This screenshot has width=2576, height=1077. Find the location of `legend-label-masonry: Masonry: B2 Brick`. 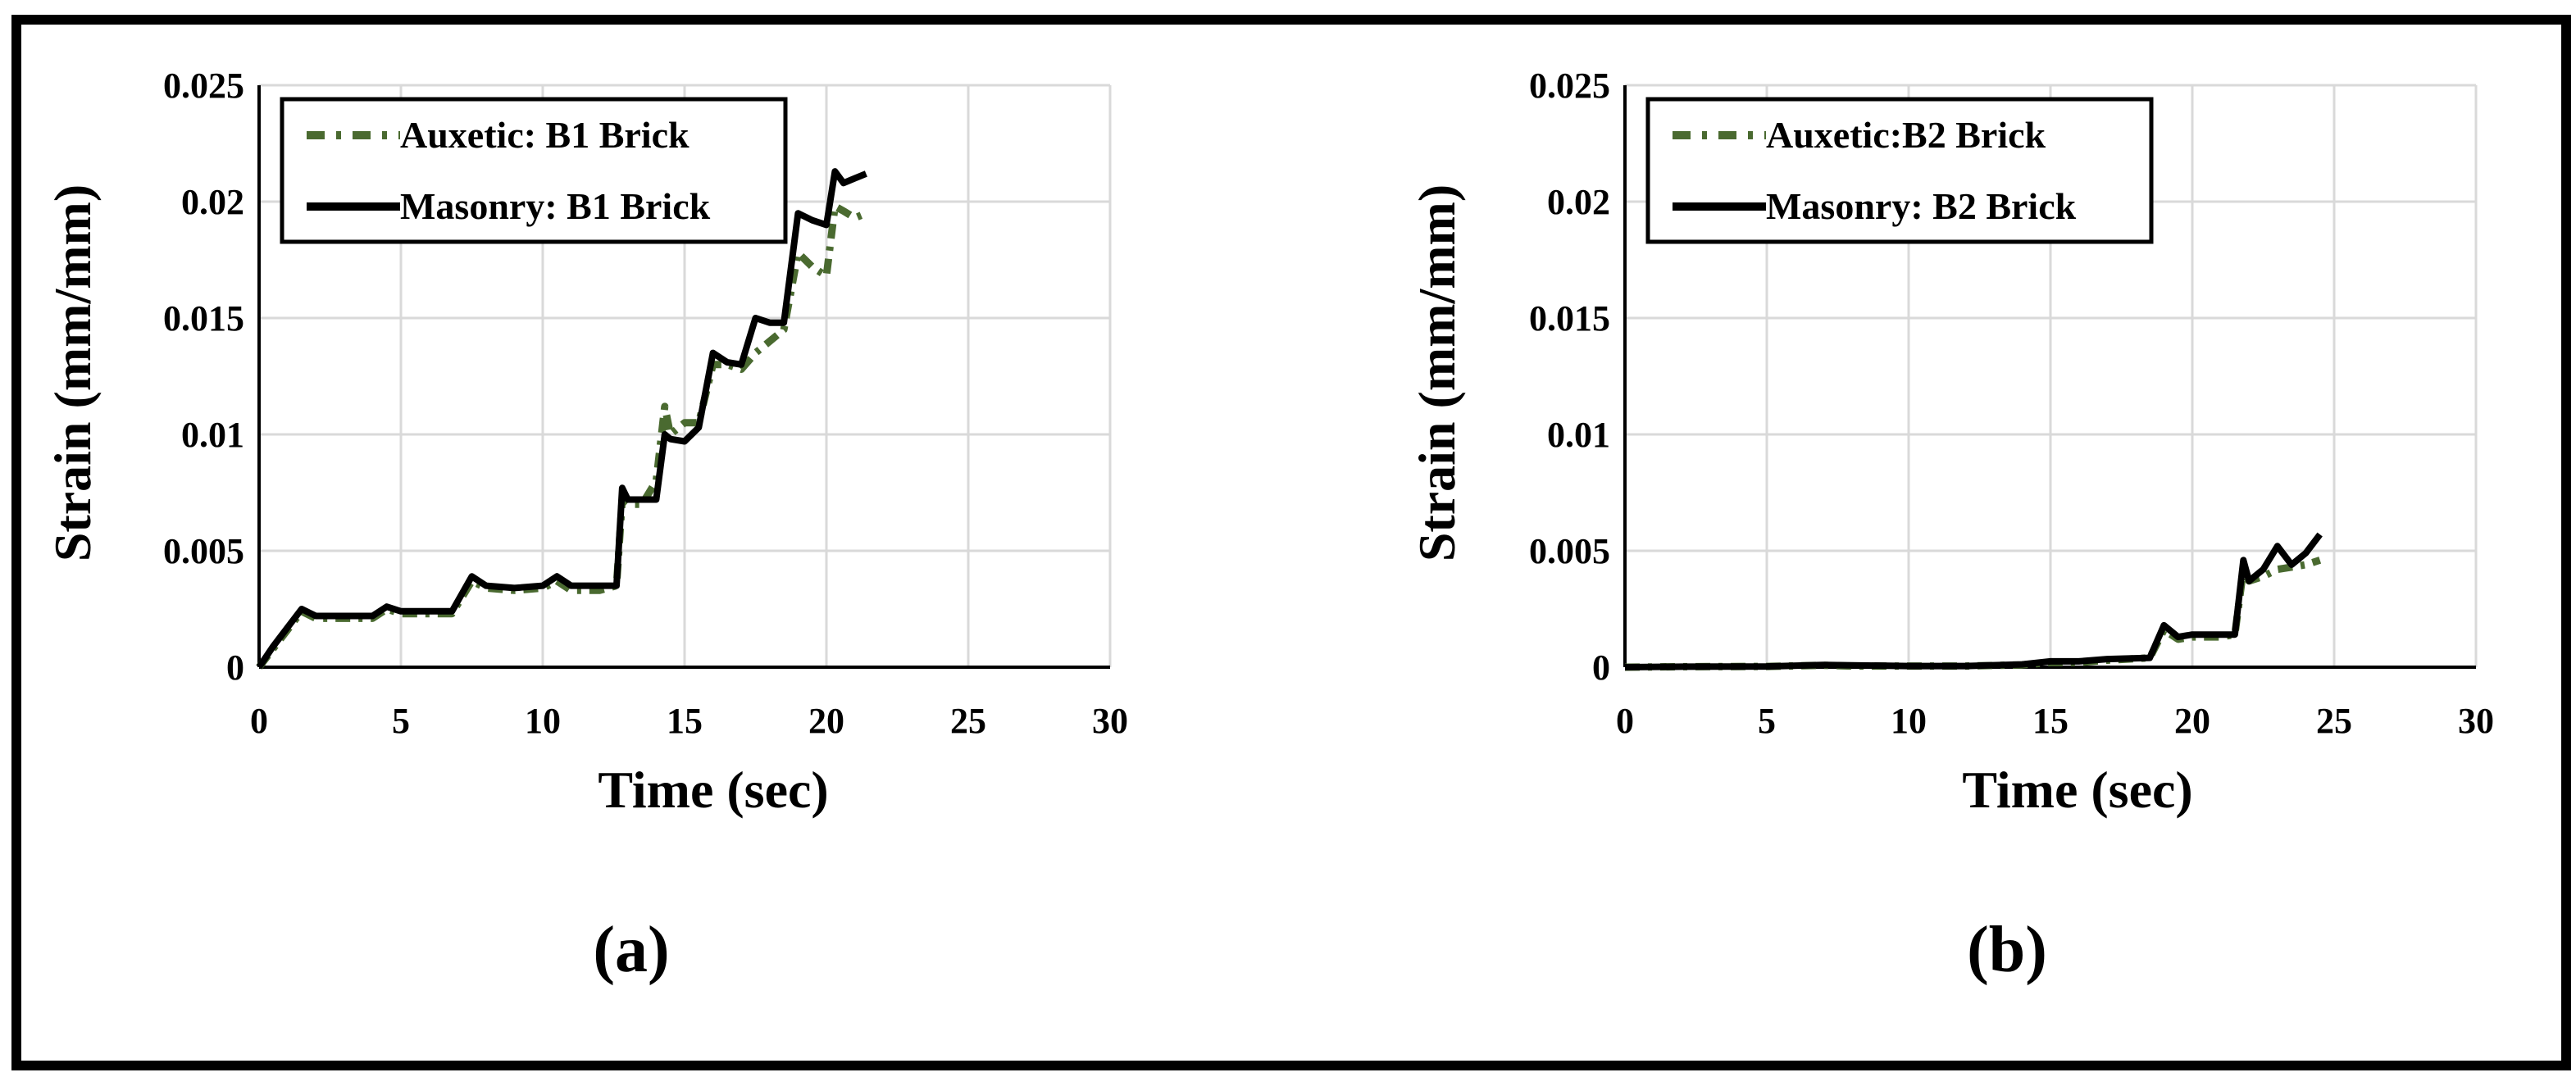

legend-label-masonry: Masonry: B2 Brick is located at coordinates (1922, 206).